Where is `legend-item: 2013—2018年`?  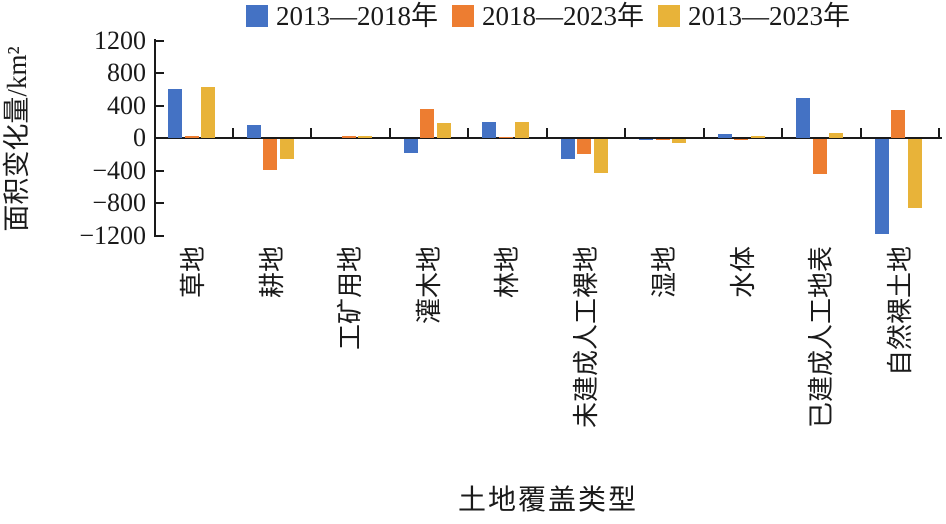
legend-item: 2013—2018年 is located at coordinates (342, 16).